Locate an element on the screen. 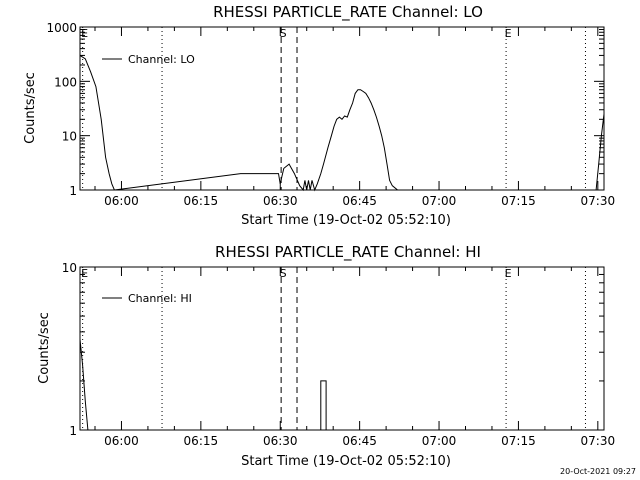 This screenshot has width=640, height=480. panel-hi-title: RHESSI PARTICLE_RATE Channel: HI is located at coordinates (348, 252).